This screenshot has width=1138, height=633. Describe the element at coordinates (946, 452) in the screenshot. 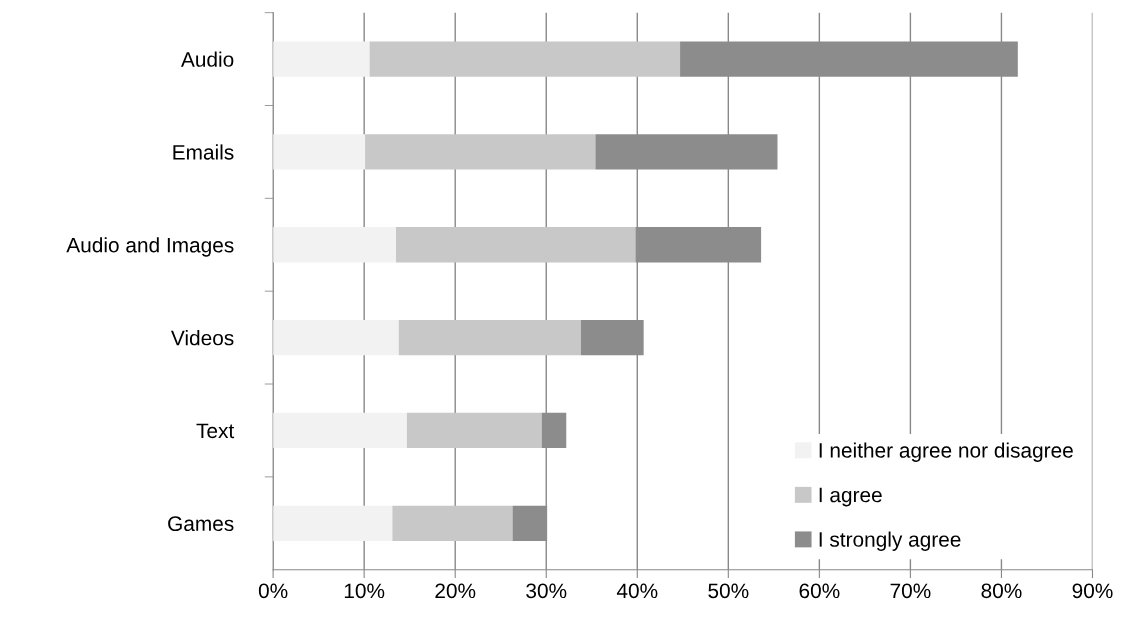

I see `legend-label: I neither agree nor disagree` at that location.